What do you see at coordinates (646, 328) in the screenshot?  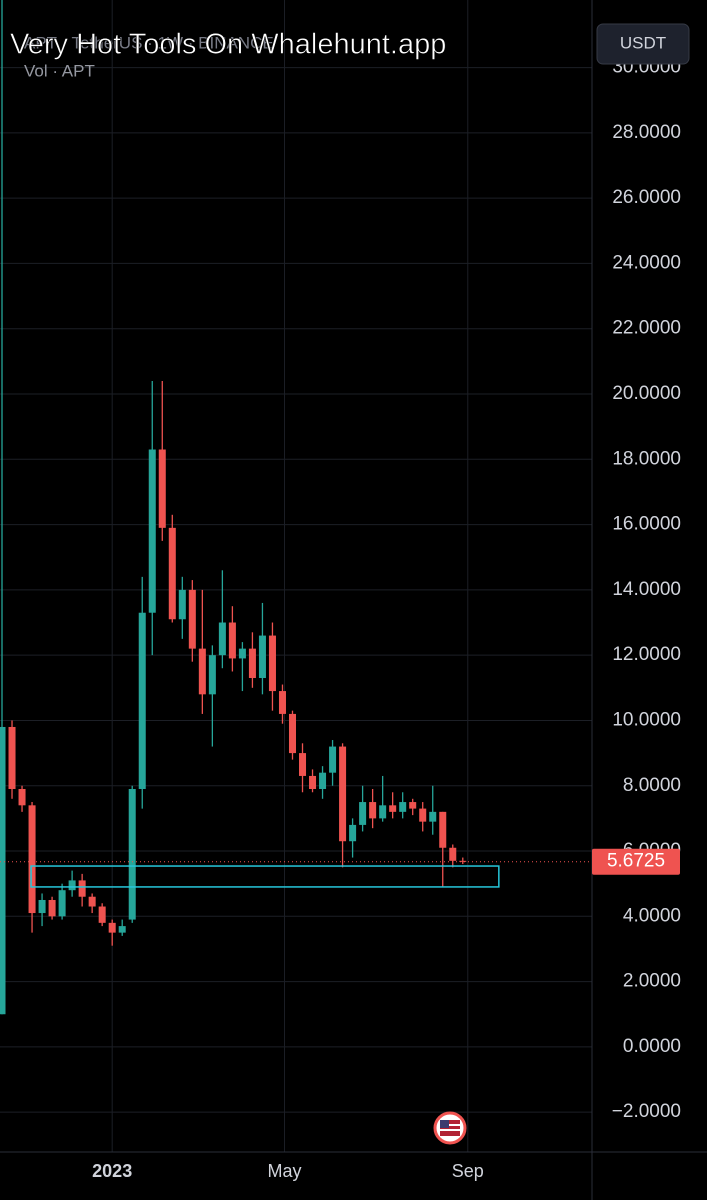 I see `y-tick-label: 22.0000` at bounding box center [646, 328].